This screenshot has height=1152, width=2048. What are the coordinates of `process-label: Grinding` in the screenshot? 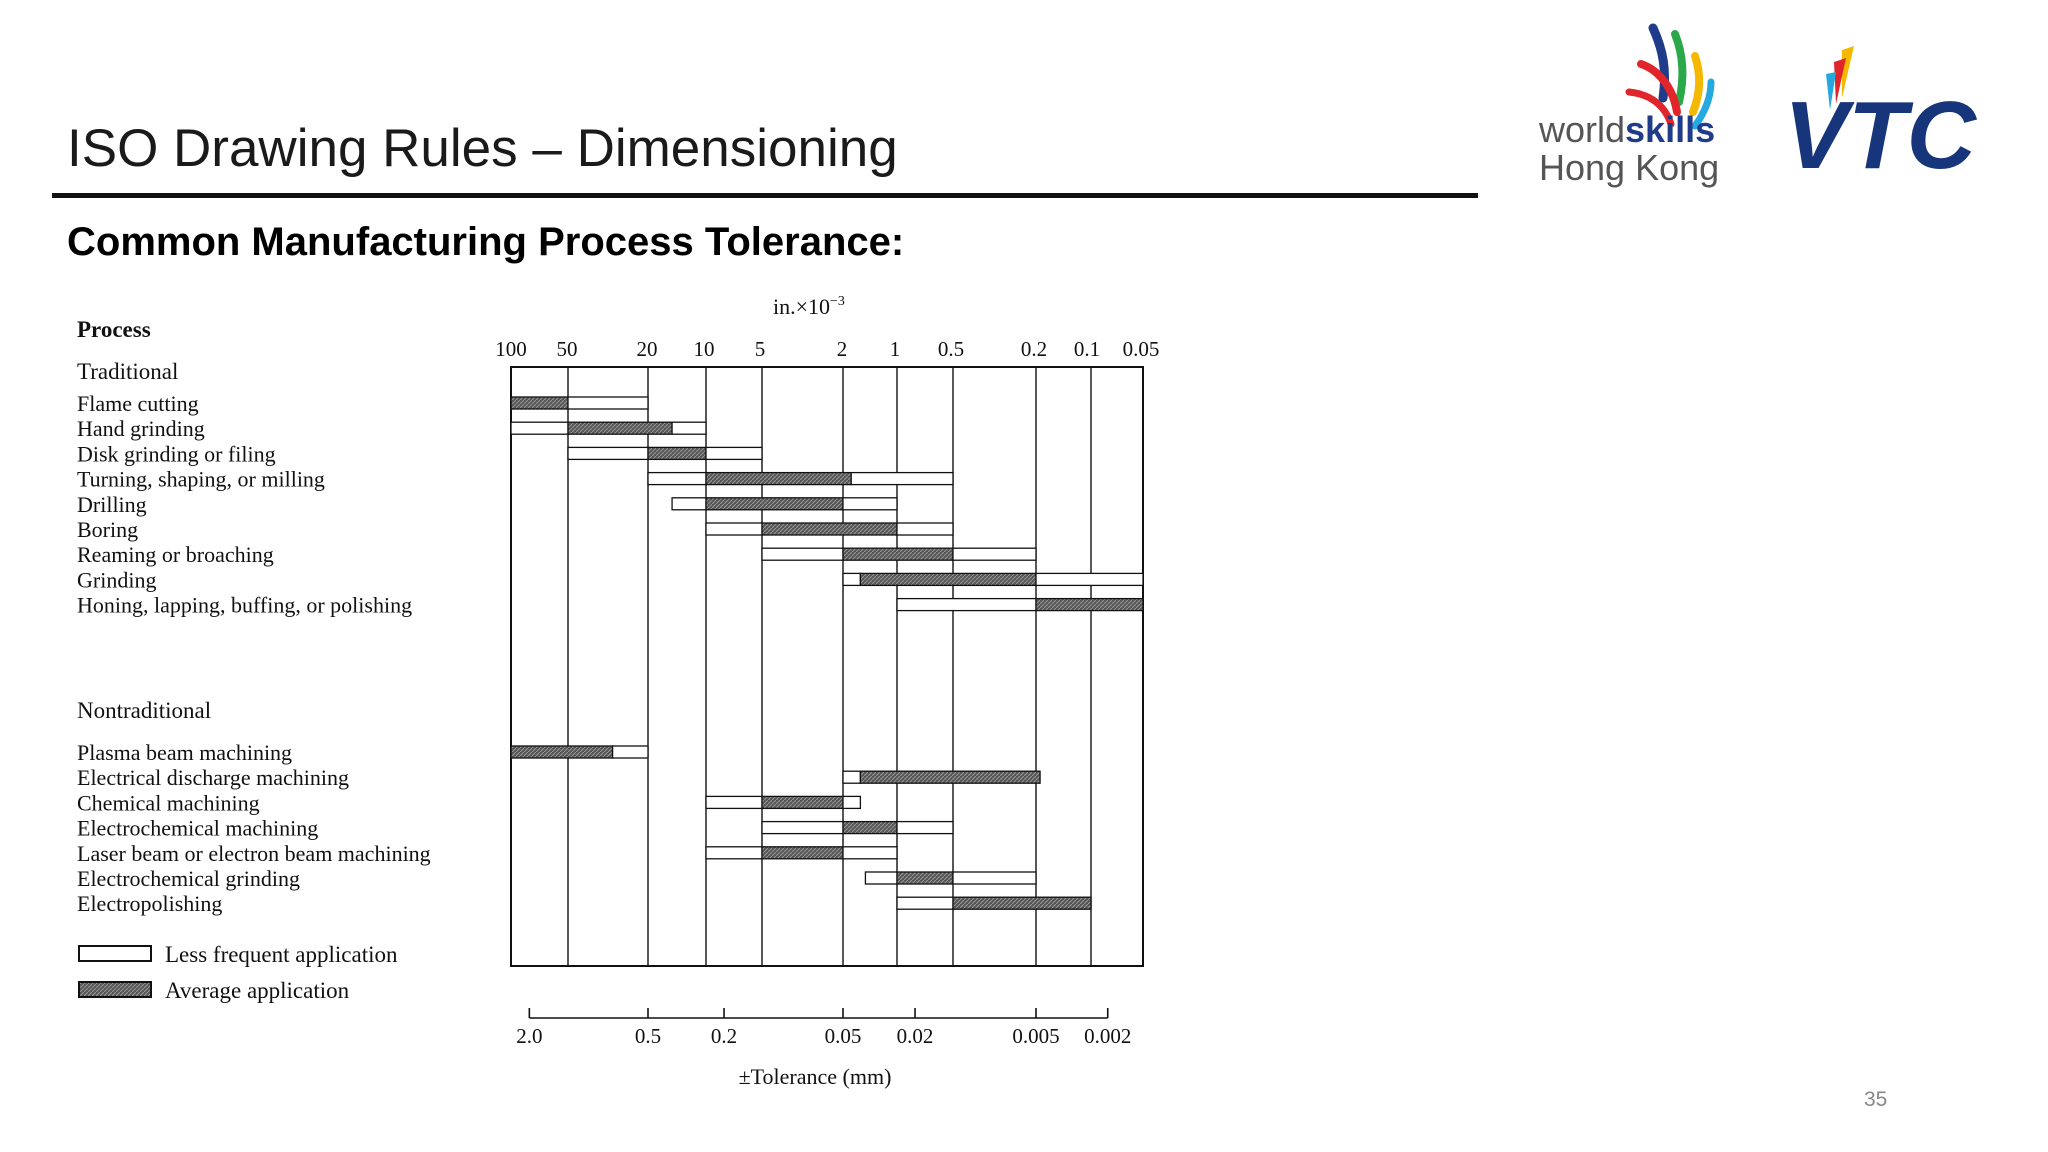 It's located at (116, 579).